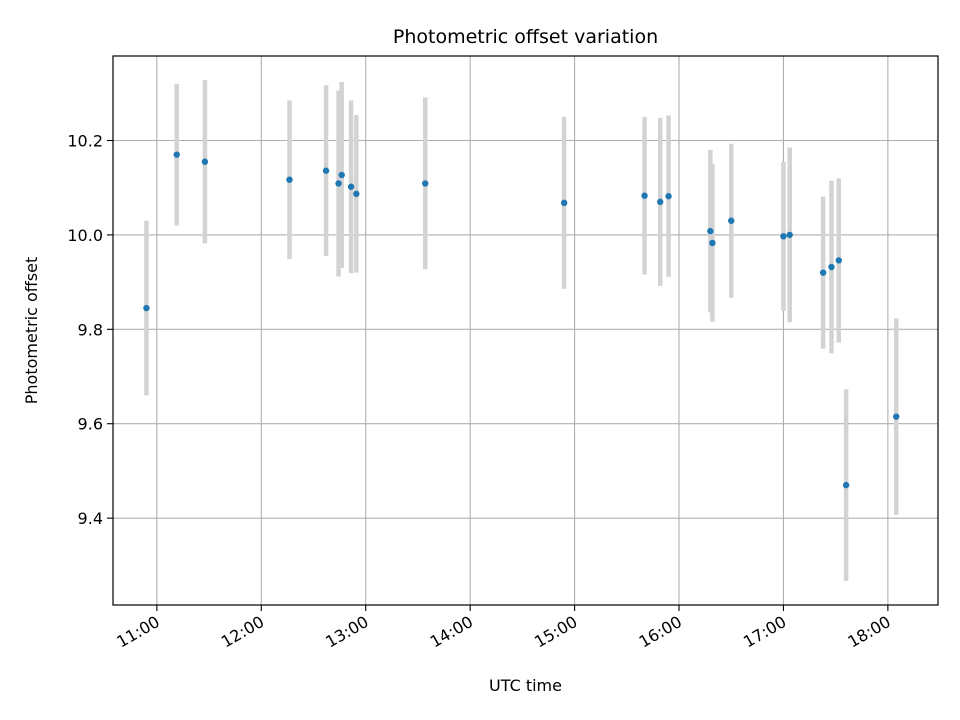  Describe the element at coordinates (525, 685) in the screenshot. I see `x-axis-title: UTC time` at that location.